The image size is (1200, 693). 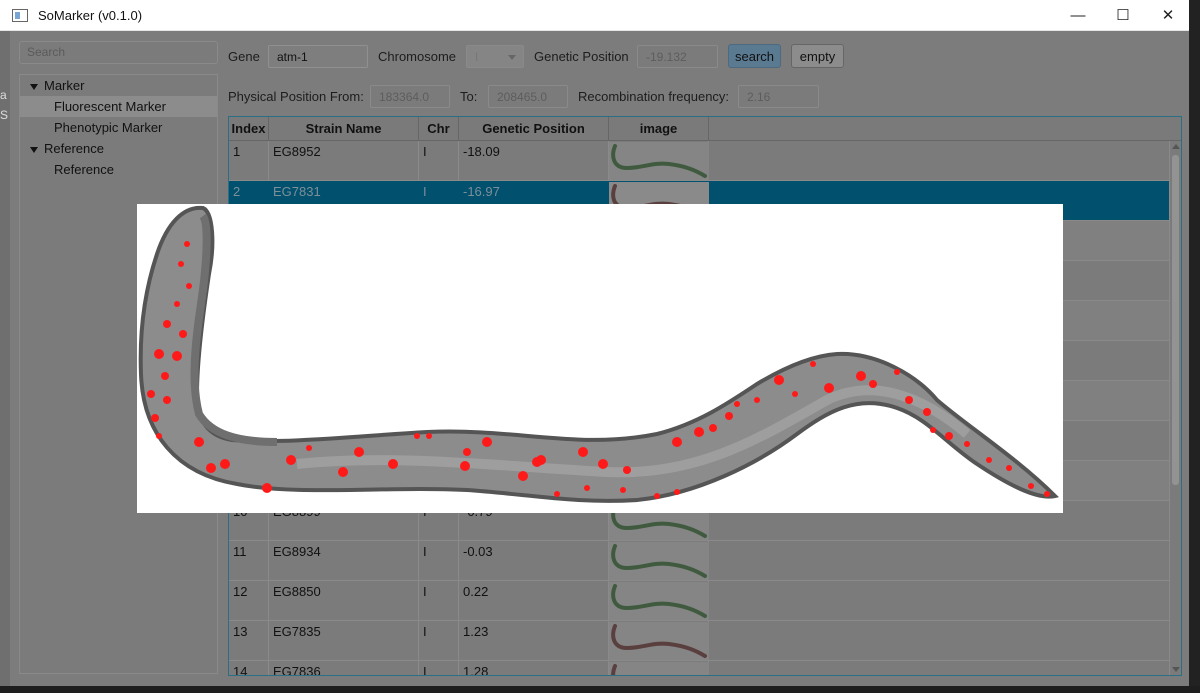 What do you see at coordinates (118, 169) in the screenshot?
I see `tree-item-reference: Reference` at bounding box center [118, 169].